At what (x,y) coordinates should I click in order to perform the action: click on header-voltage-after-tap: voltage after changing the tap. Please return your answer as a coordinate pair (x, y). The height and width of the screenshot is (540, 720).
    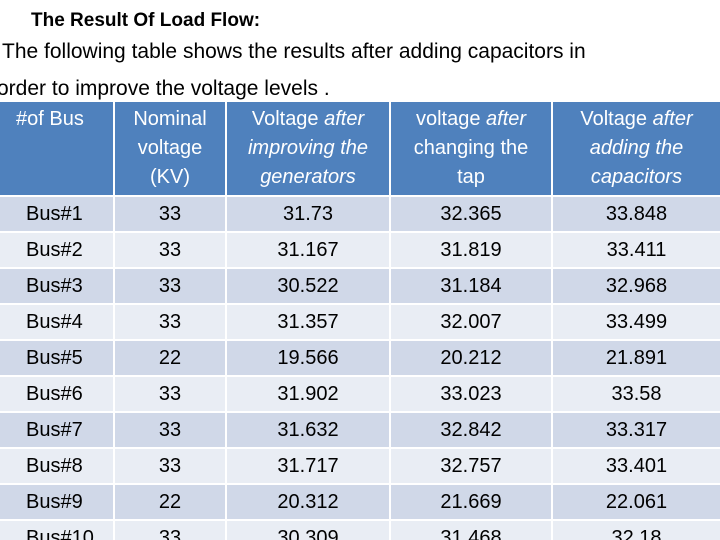
    Looking at the image, I should click on (471, 149).